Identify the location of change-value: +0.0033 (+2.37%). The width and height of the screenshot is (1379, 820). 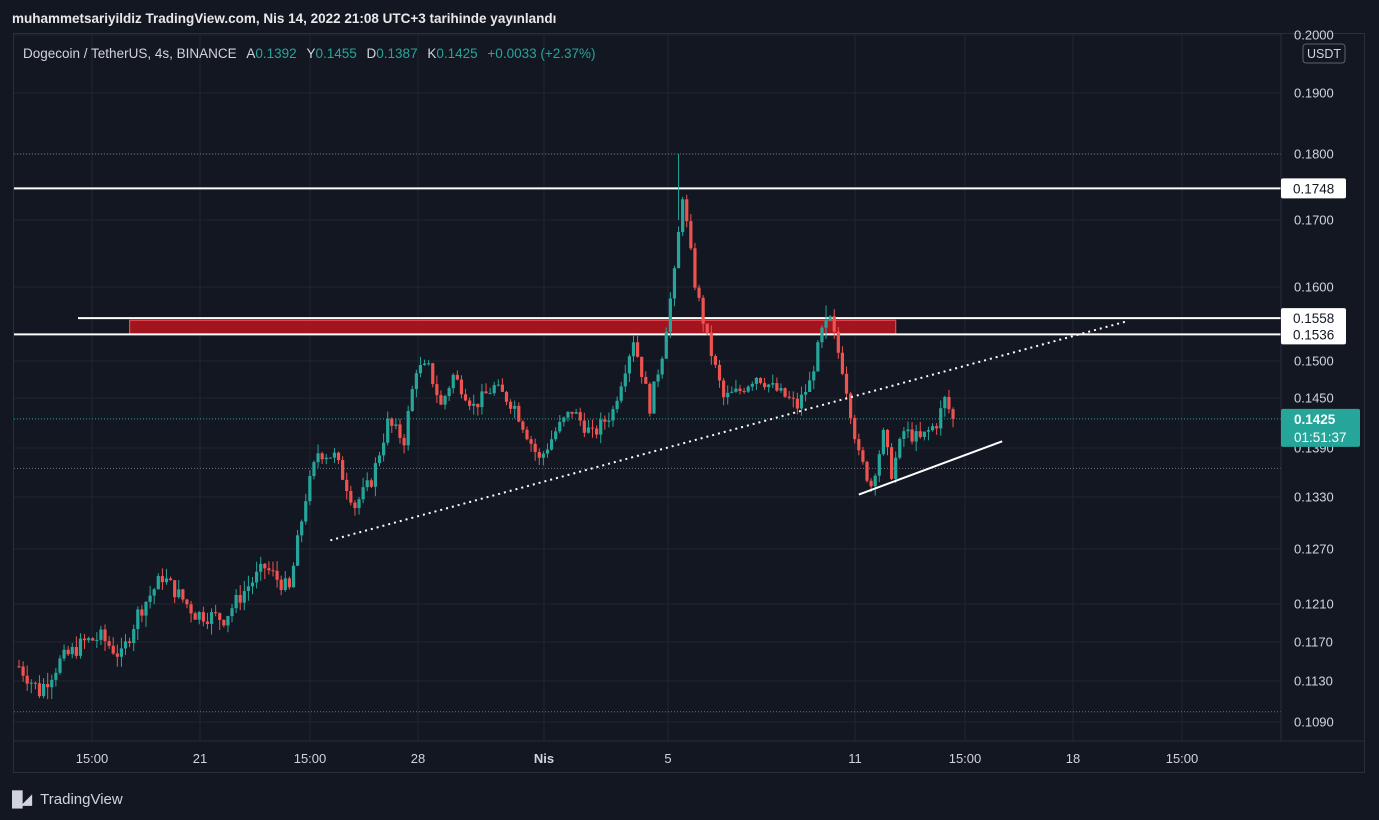
(541, 53).